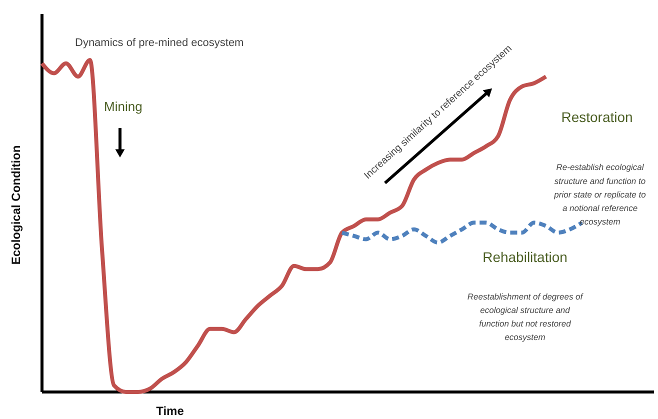 The image size is (658, 419). Describe the element at coordinates (170, 411) in the screenshot. I see `x-axis-title: Time` at that location.